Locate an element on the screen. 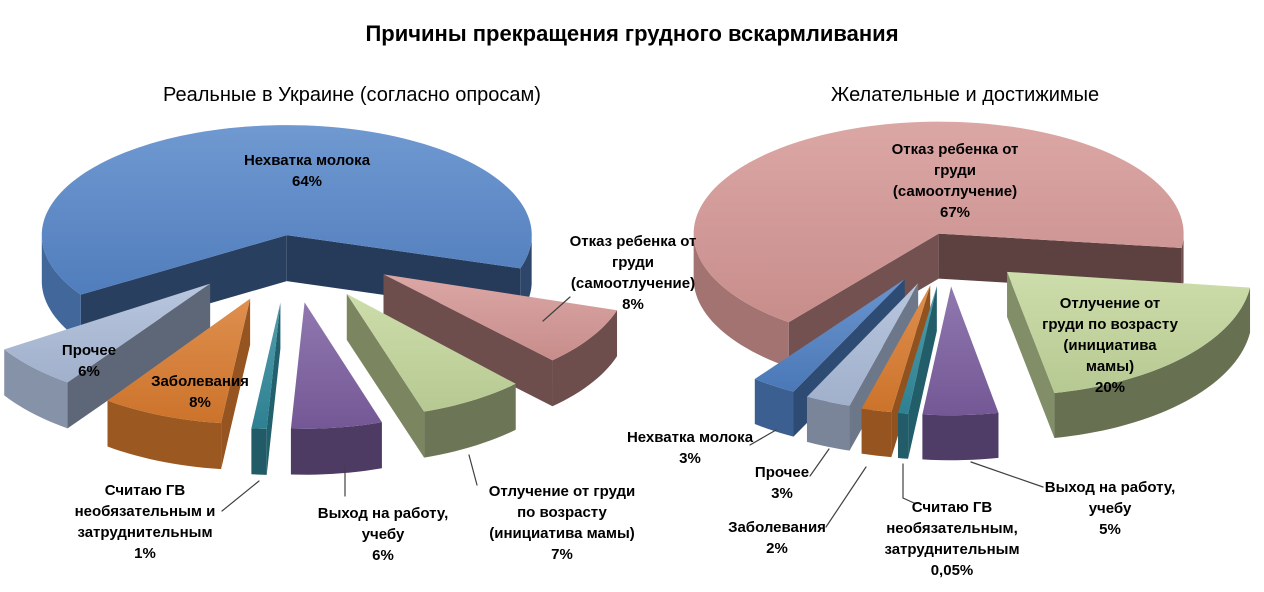 The height and width of the screenshot is (592, 1264). leader-line-right-schitayu is located at coordinates (908, 483).